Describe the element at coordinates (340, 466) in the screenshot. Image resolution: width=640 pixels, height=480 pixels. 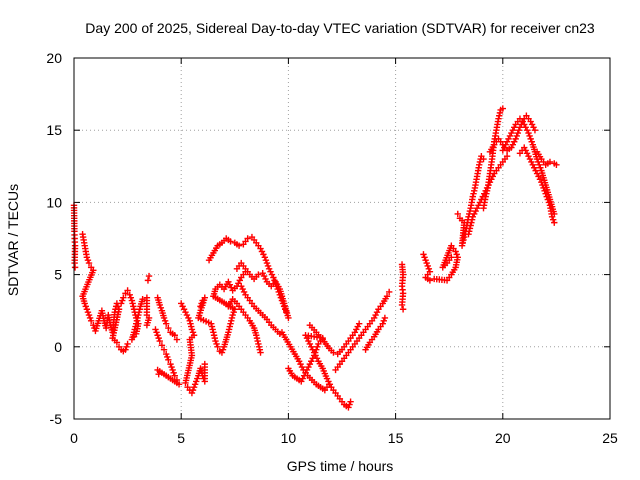
I see `x-axis-label: GPS time / hours` at that location.